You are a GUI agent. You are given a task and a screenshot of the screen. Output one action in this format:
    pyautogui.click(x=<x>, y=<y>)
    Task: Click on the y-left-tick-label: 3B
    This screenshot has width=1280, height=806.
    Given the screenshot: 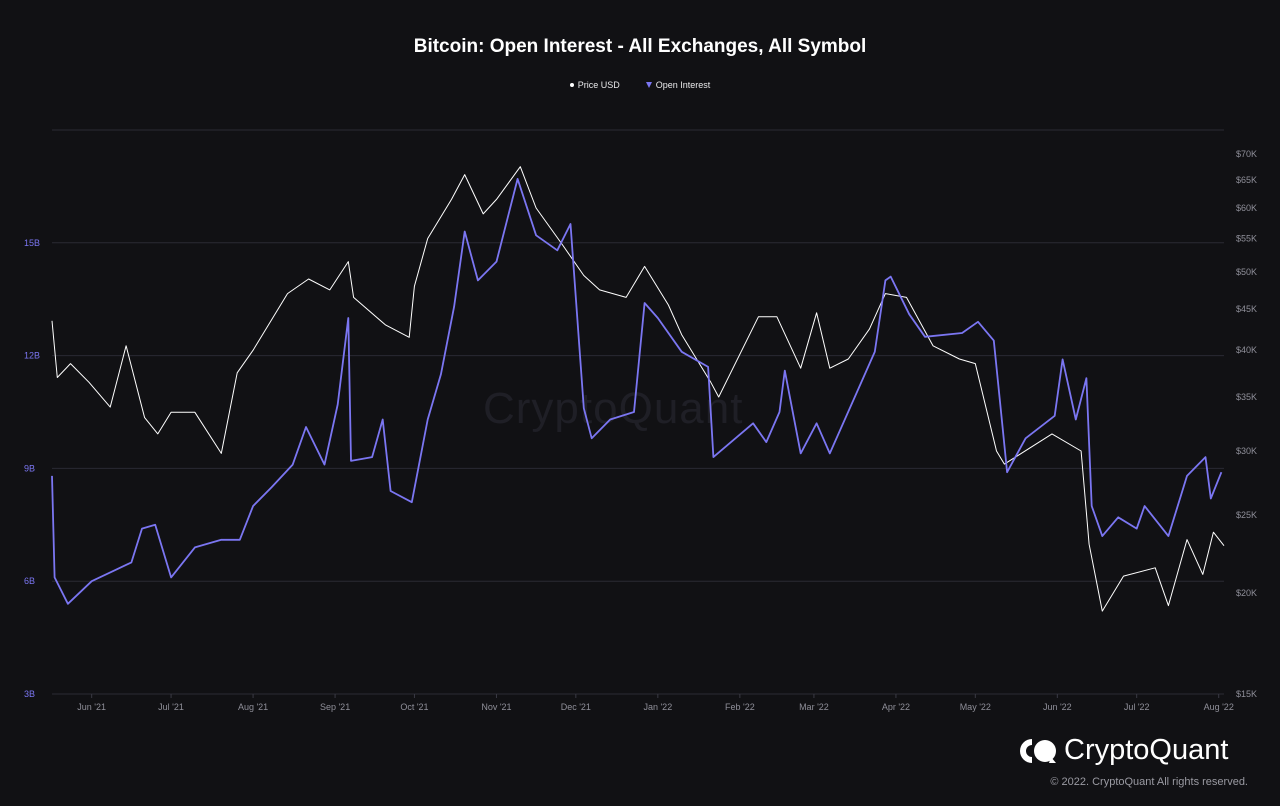 What is the action you would take?
    pyautogui.click(x=29, y=694)
    